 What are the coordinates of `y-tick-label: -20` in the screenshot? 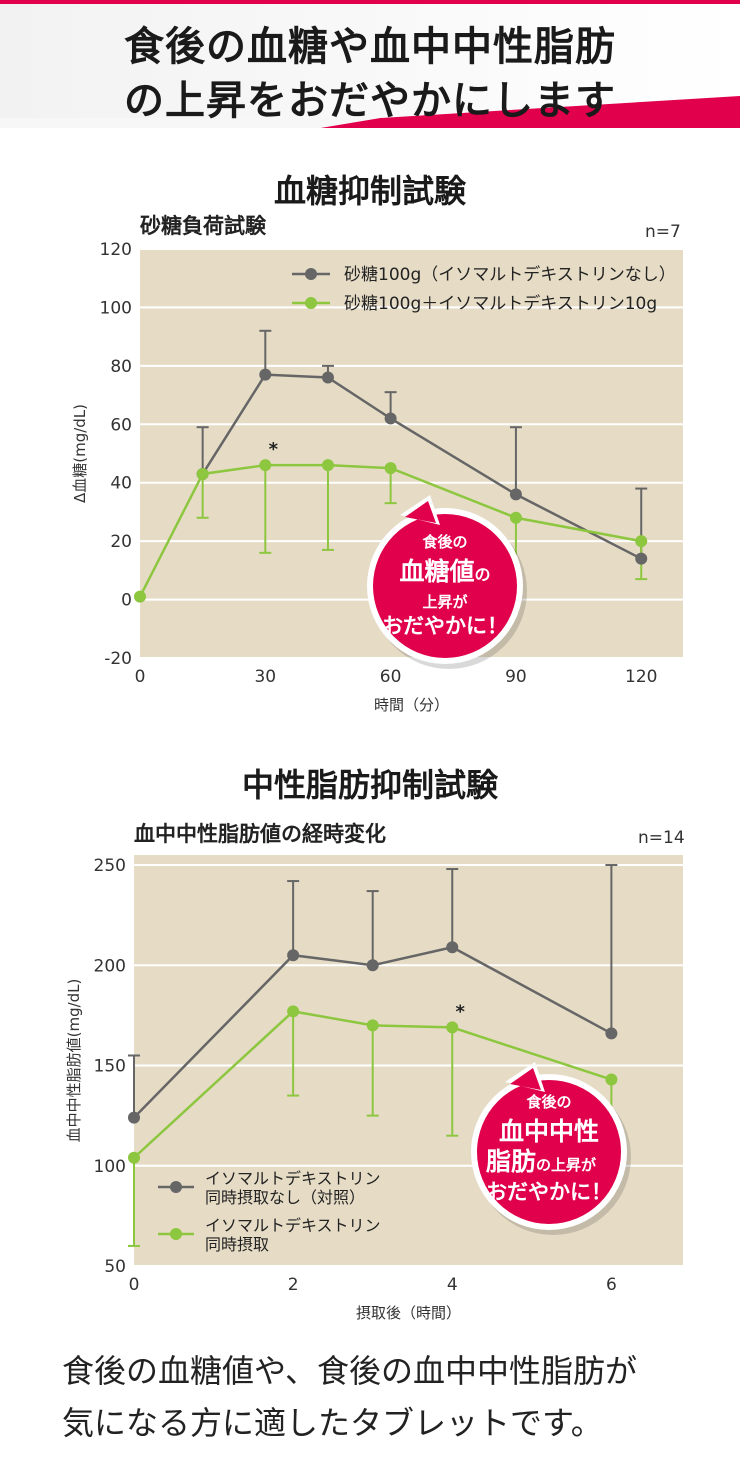 It's located at (118, 659).